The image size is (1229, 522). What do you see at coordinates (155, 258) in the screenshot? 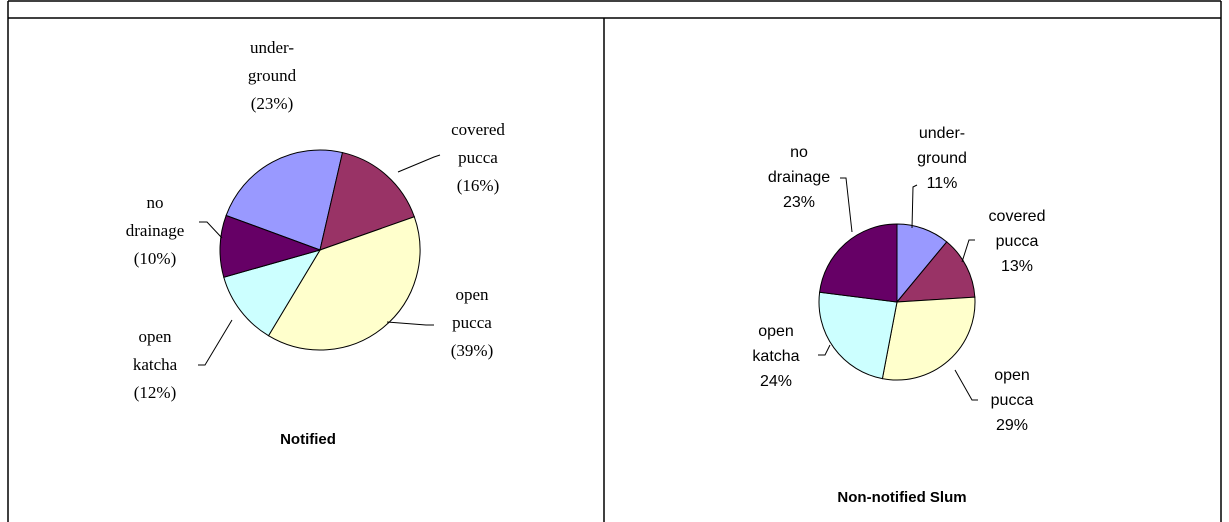
I see `value-label: (10%)` at bounding box center [155, 258].